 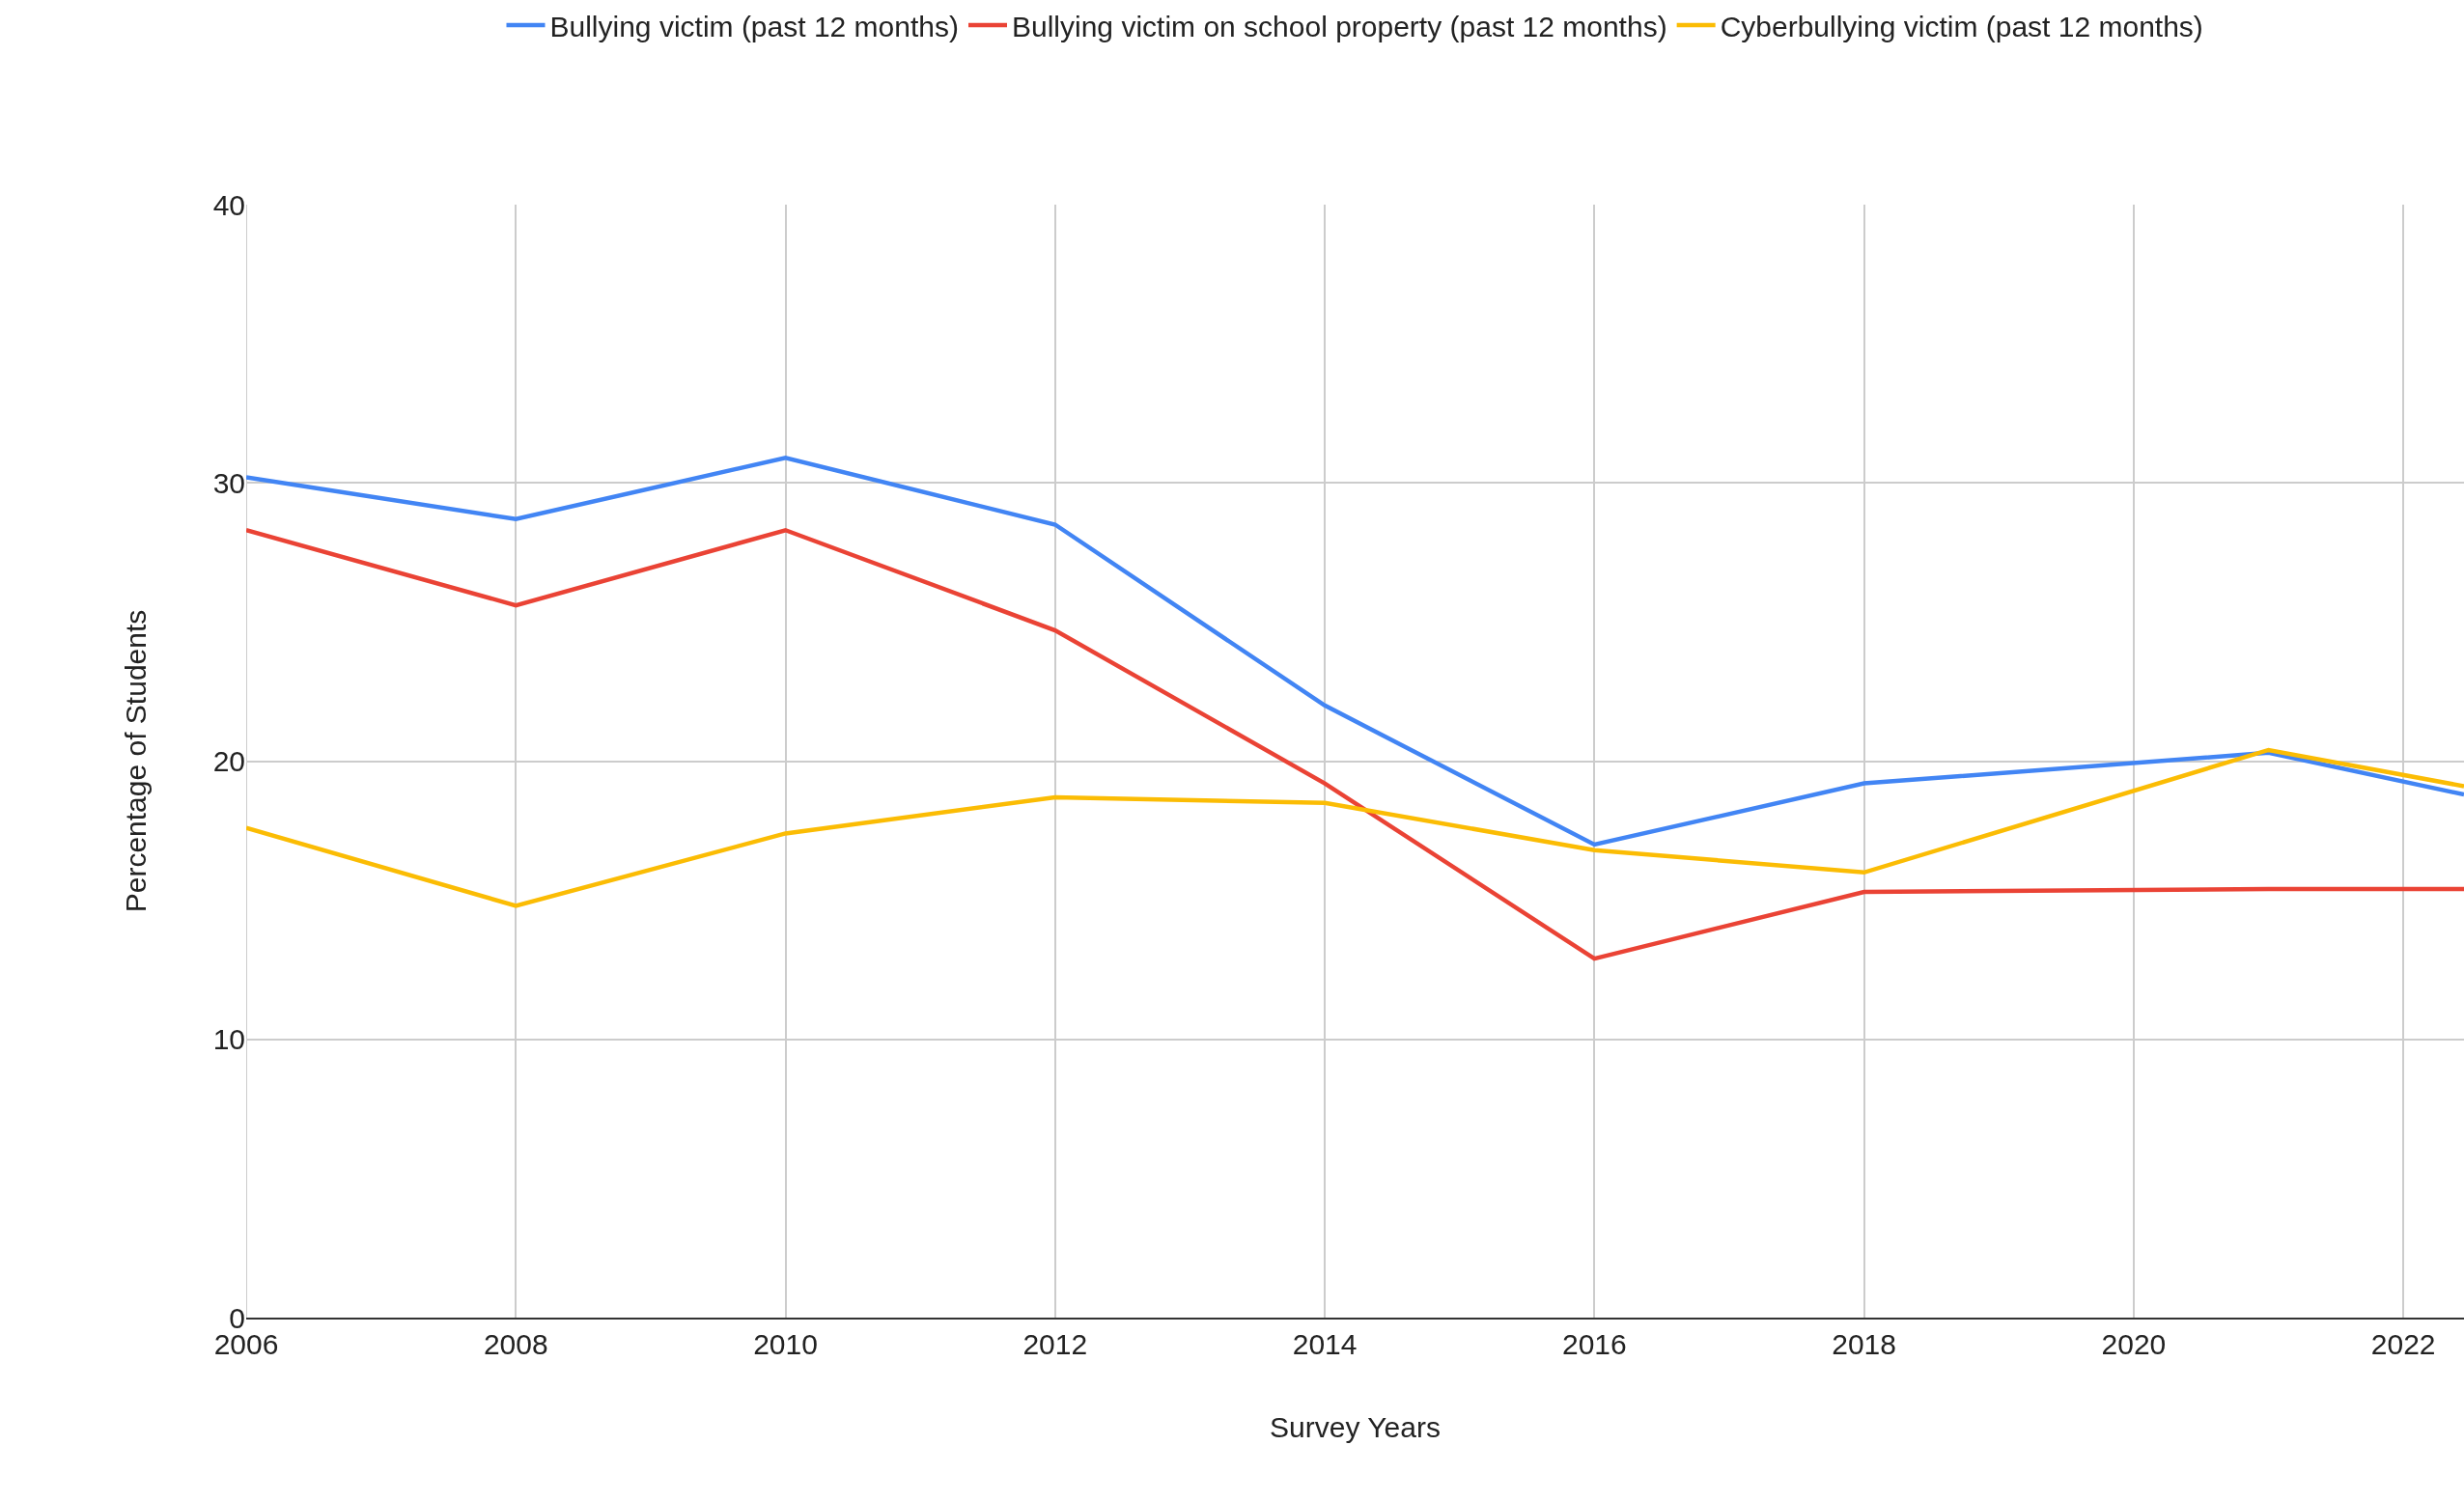 I want to click on y-tick-label: 20, so click(x=229, y=761).